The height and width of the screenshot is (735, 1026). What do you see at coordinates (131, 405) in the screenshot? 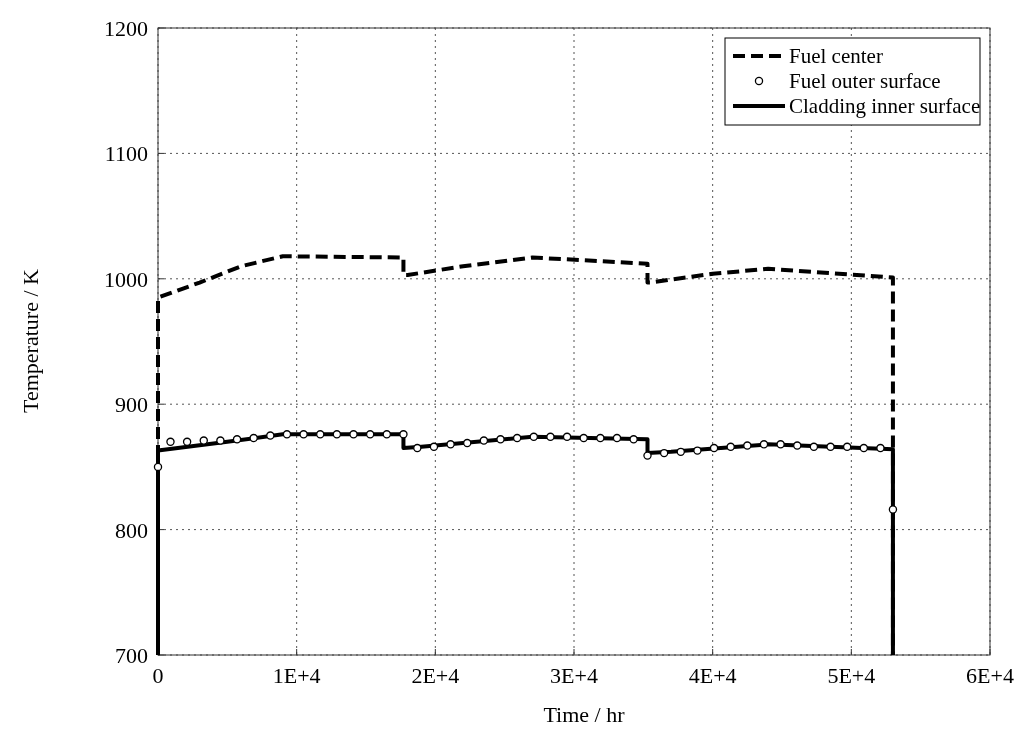
I see `y-tick-label: 900` at bounding box center [131, 405].